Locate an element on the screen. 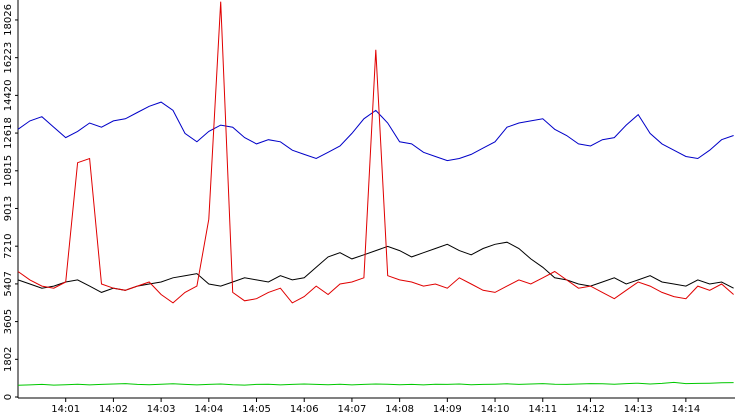 Image resolution: width=735 pixels, height=415 pixels. x-tick-label: 14:03 is located at coordinates (161, 409).